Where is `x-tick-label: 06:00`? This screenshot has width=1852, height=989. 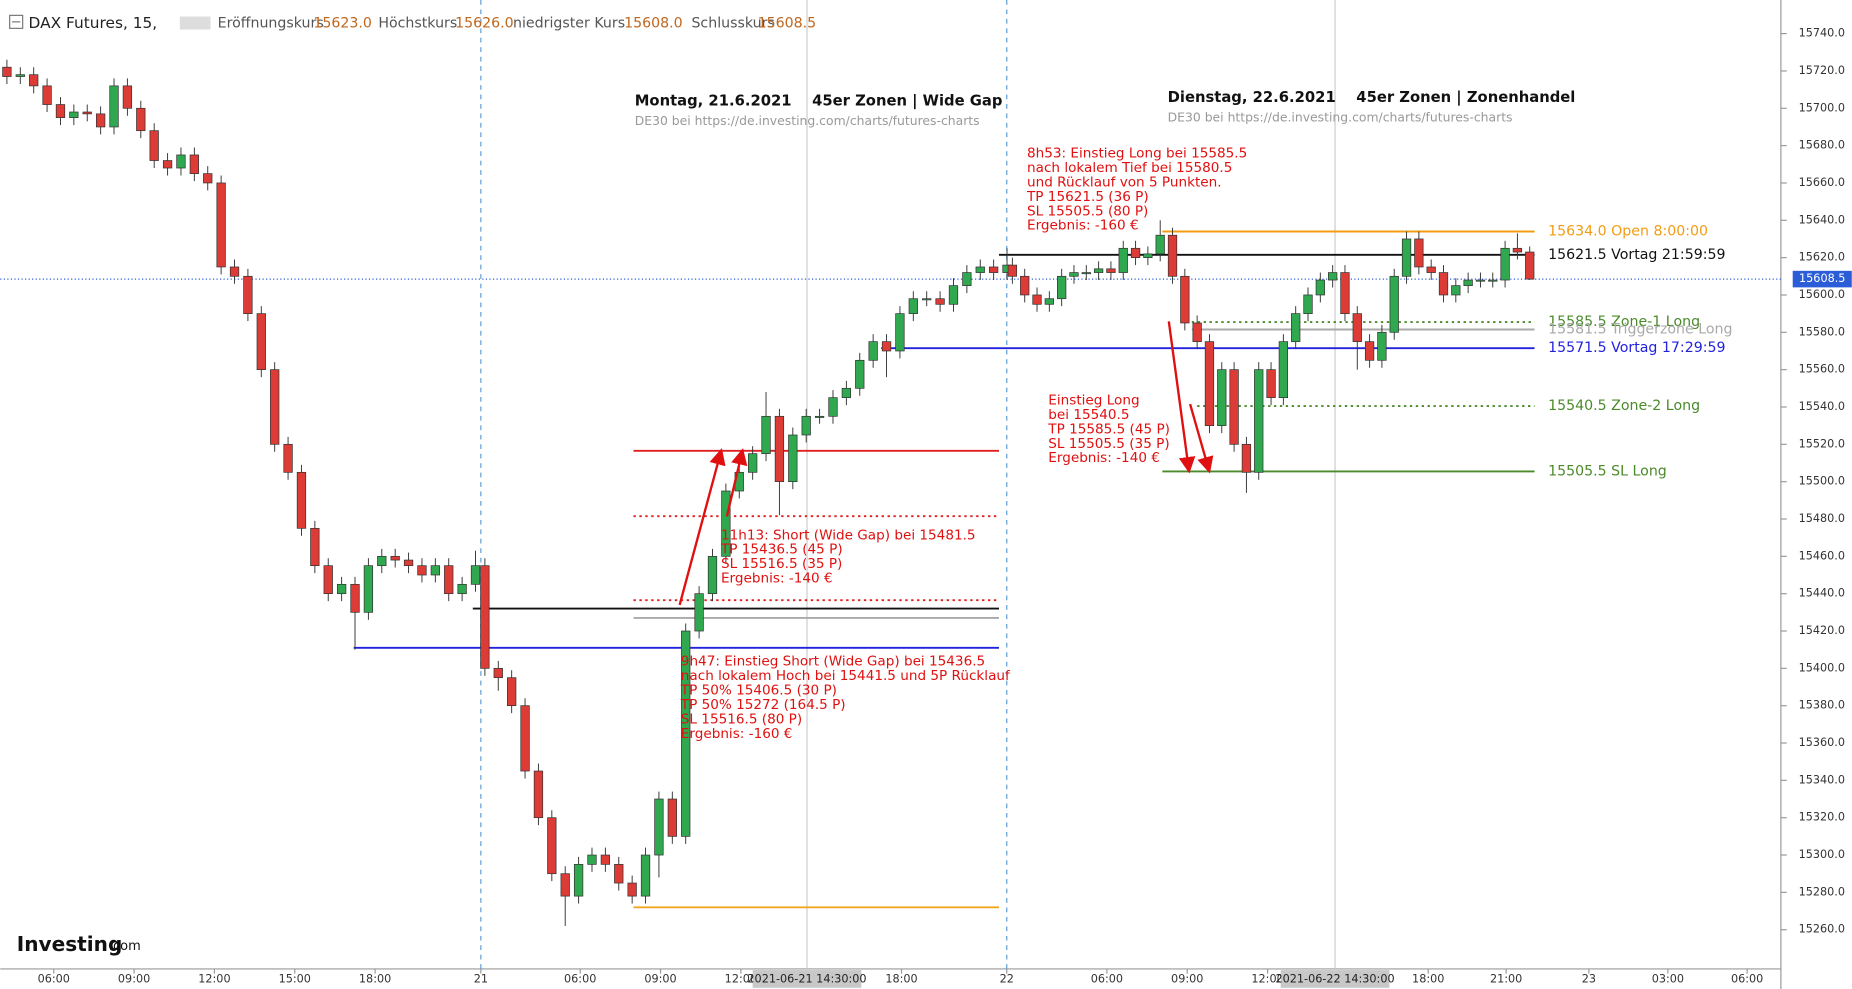 x-tick-label: 06:00 is located at coordinates (580, 979).